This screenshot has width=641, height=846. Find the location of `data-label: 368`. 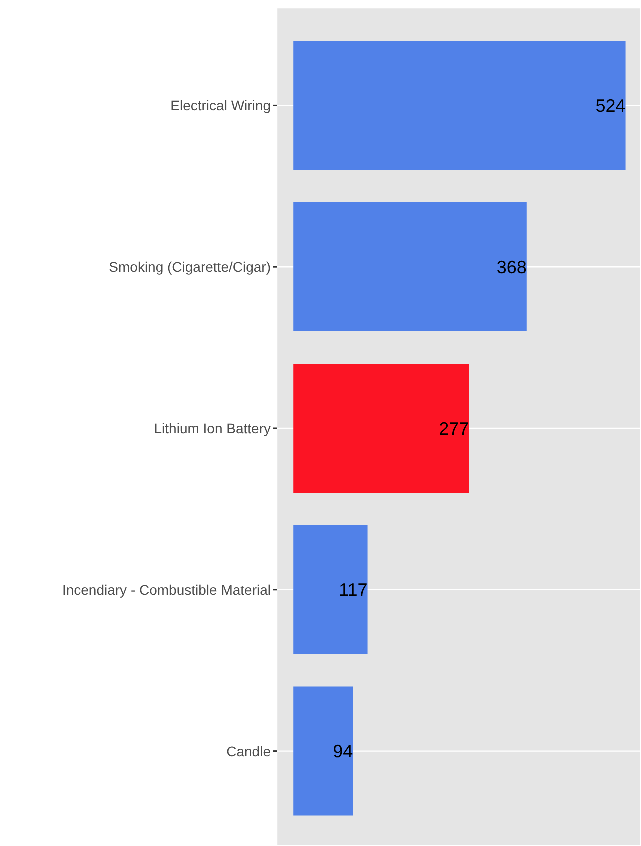

data-label: 368 is located at coordinates (511, 267).